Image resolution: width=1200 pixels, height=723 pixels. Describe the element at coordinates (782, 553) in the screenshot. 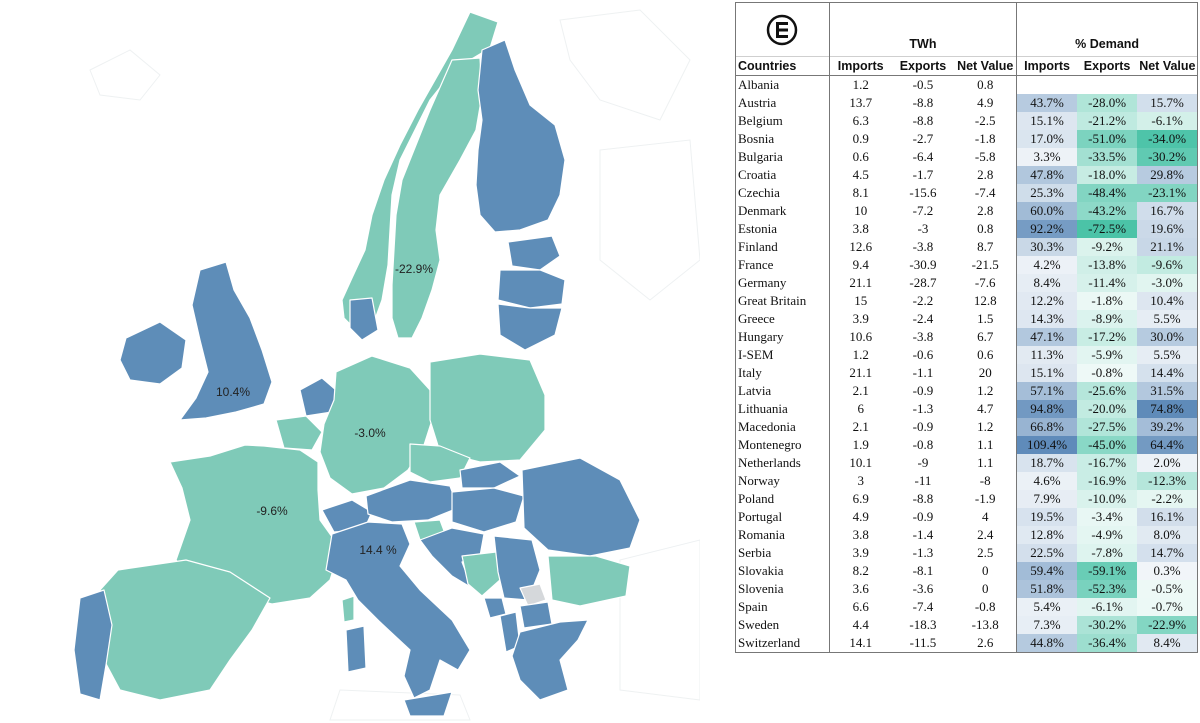

I see `country-name-cell: Serbia` at that location.